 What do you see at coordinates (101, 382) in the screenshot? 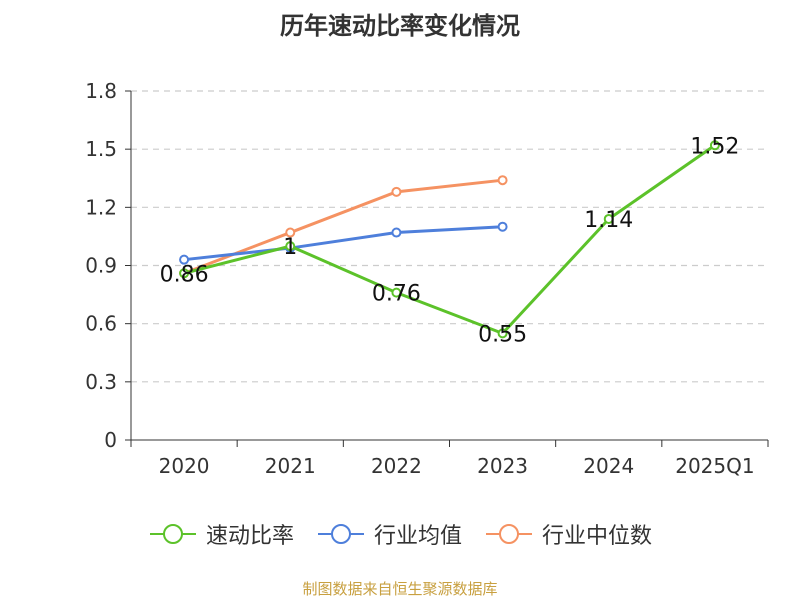
I see `y-tick-label: 0.3` at bounding box center [101, 382].